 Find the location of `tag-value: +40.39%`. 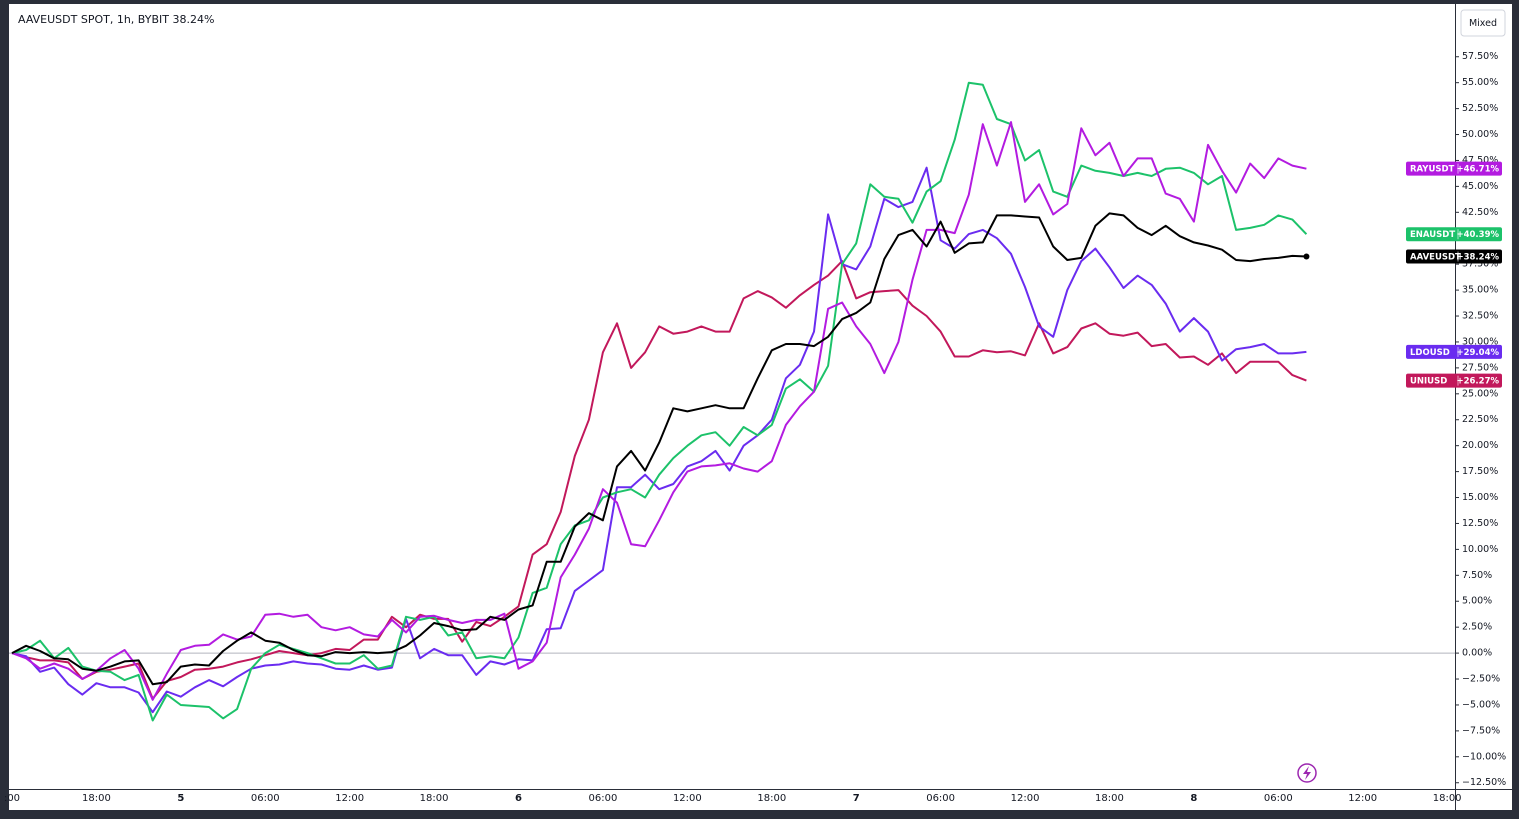

tag-value: +40.39% is located at coordinates (1477, 235).